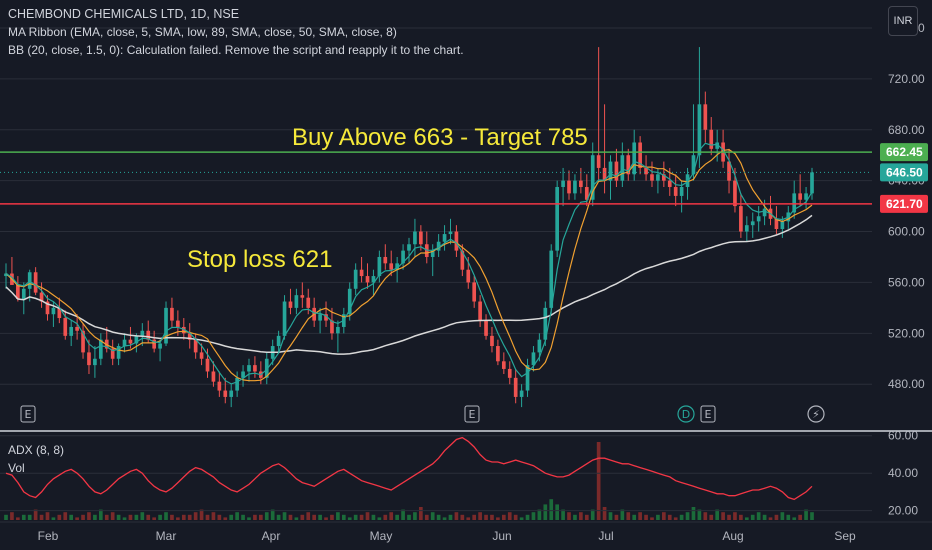  Describe the element at coordinates (16, 468) in the screenshot. I see `volume-legend: Vol` at that location.